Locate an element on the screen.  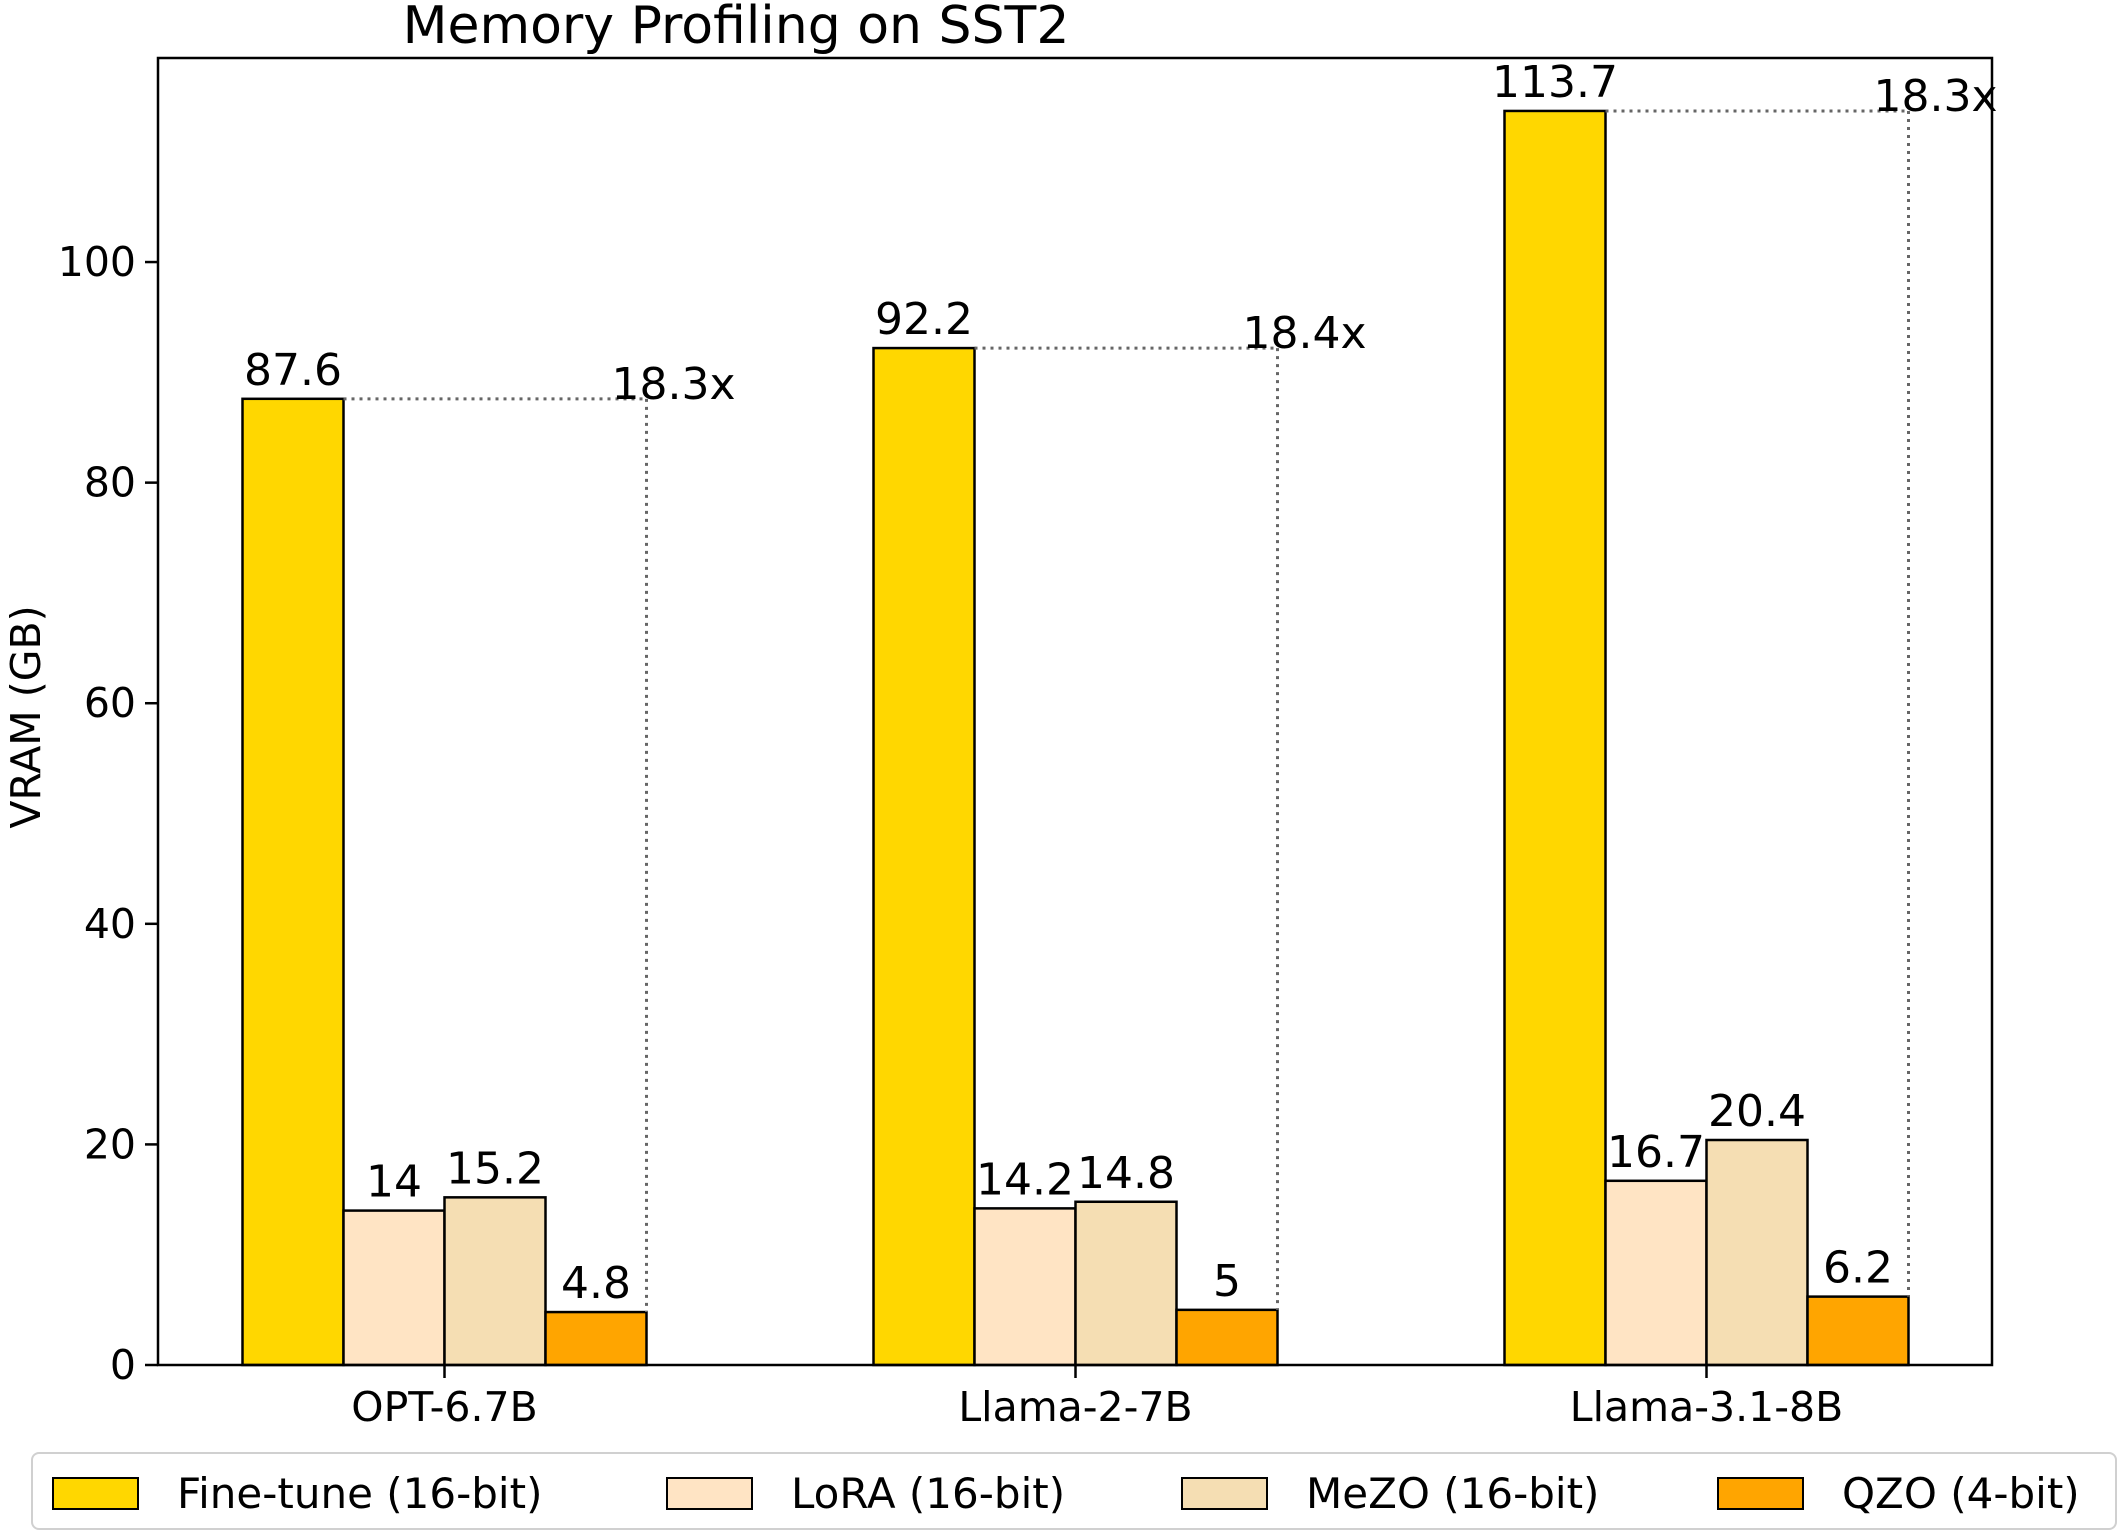
bar-value-label: 14 is located at coordinates (394, 1182).